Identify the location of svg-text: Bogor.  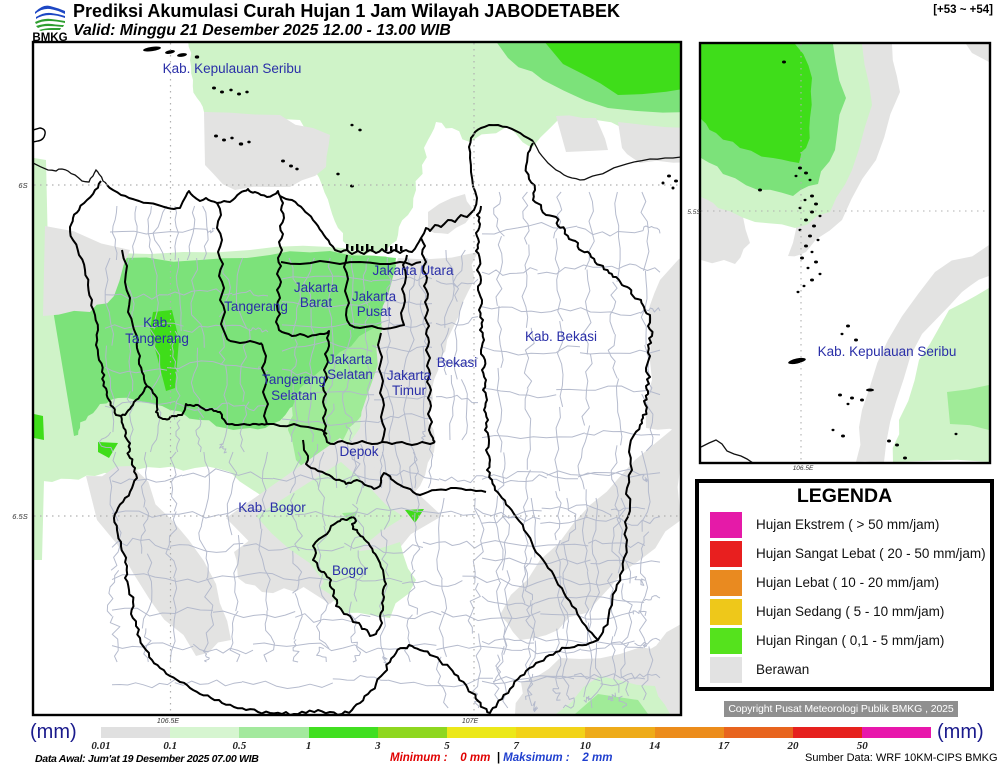
(350, 570).